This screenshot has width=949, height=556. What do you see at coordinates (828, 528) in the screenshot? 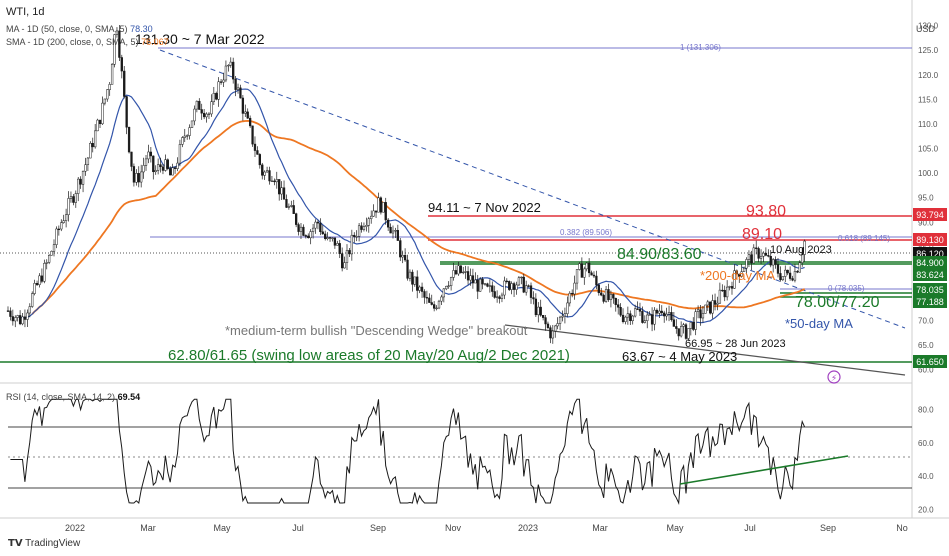
I see `time-tick-10: Sep` at bounding box center [828, 528].